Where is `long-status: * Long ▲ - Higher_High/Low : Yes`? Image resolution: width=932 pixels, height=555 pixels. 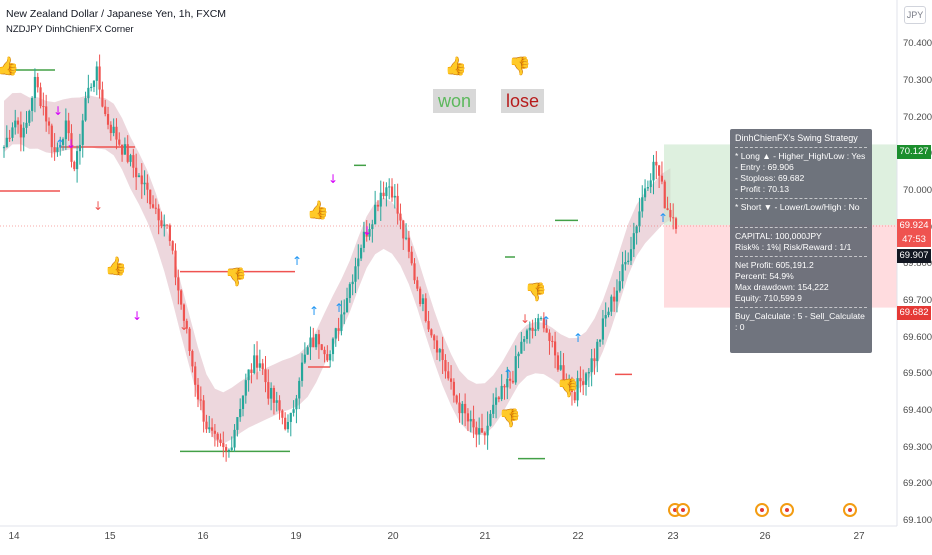
long-status: * Long ▲ - Higher_High/Low : Yes is located at coordinates (800, 156).